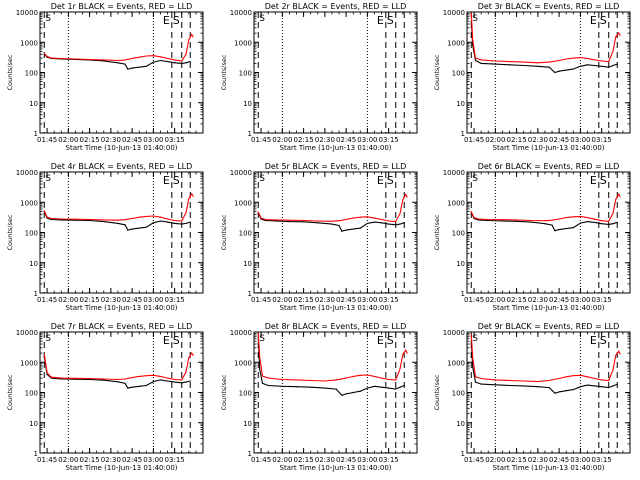 This screenshot has height=480, width=640. I want to click on series-line-lld, so click(332, 357).